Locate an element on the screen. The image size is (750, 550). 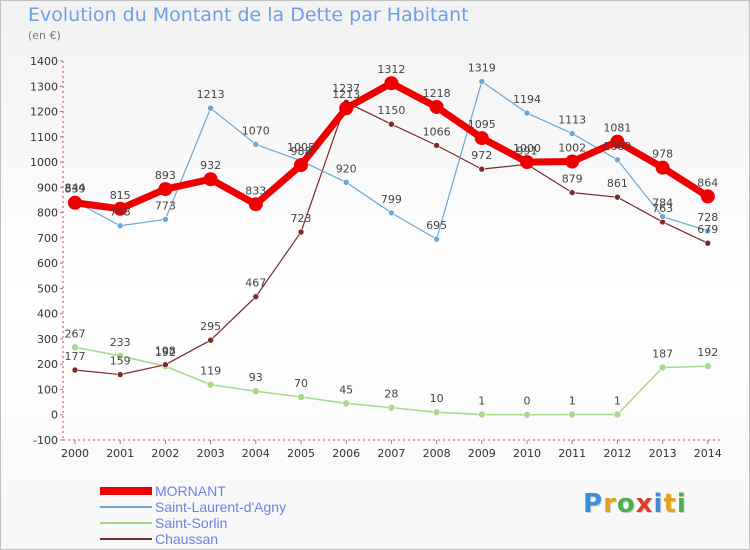
data-label-mornant: 815 is located at coordinates (120, 195).